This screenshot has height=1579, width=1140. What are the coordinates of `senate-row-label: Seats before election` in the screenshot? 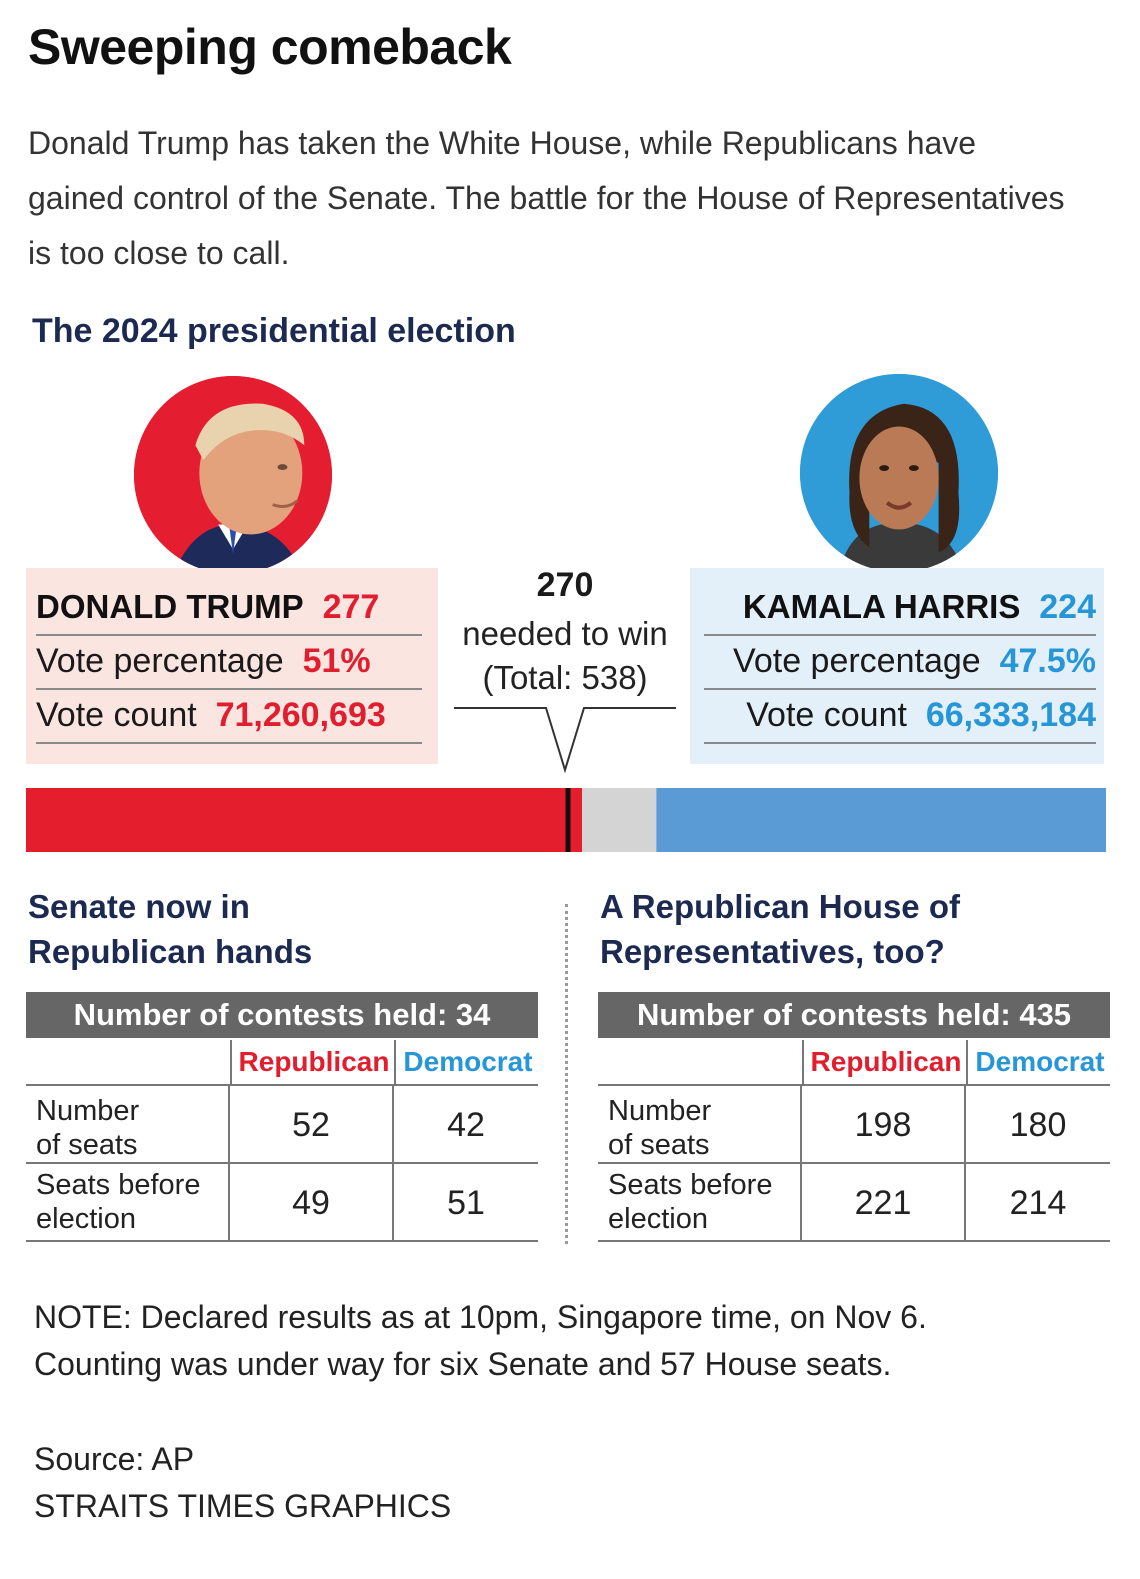 It's located at (131, 1202).